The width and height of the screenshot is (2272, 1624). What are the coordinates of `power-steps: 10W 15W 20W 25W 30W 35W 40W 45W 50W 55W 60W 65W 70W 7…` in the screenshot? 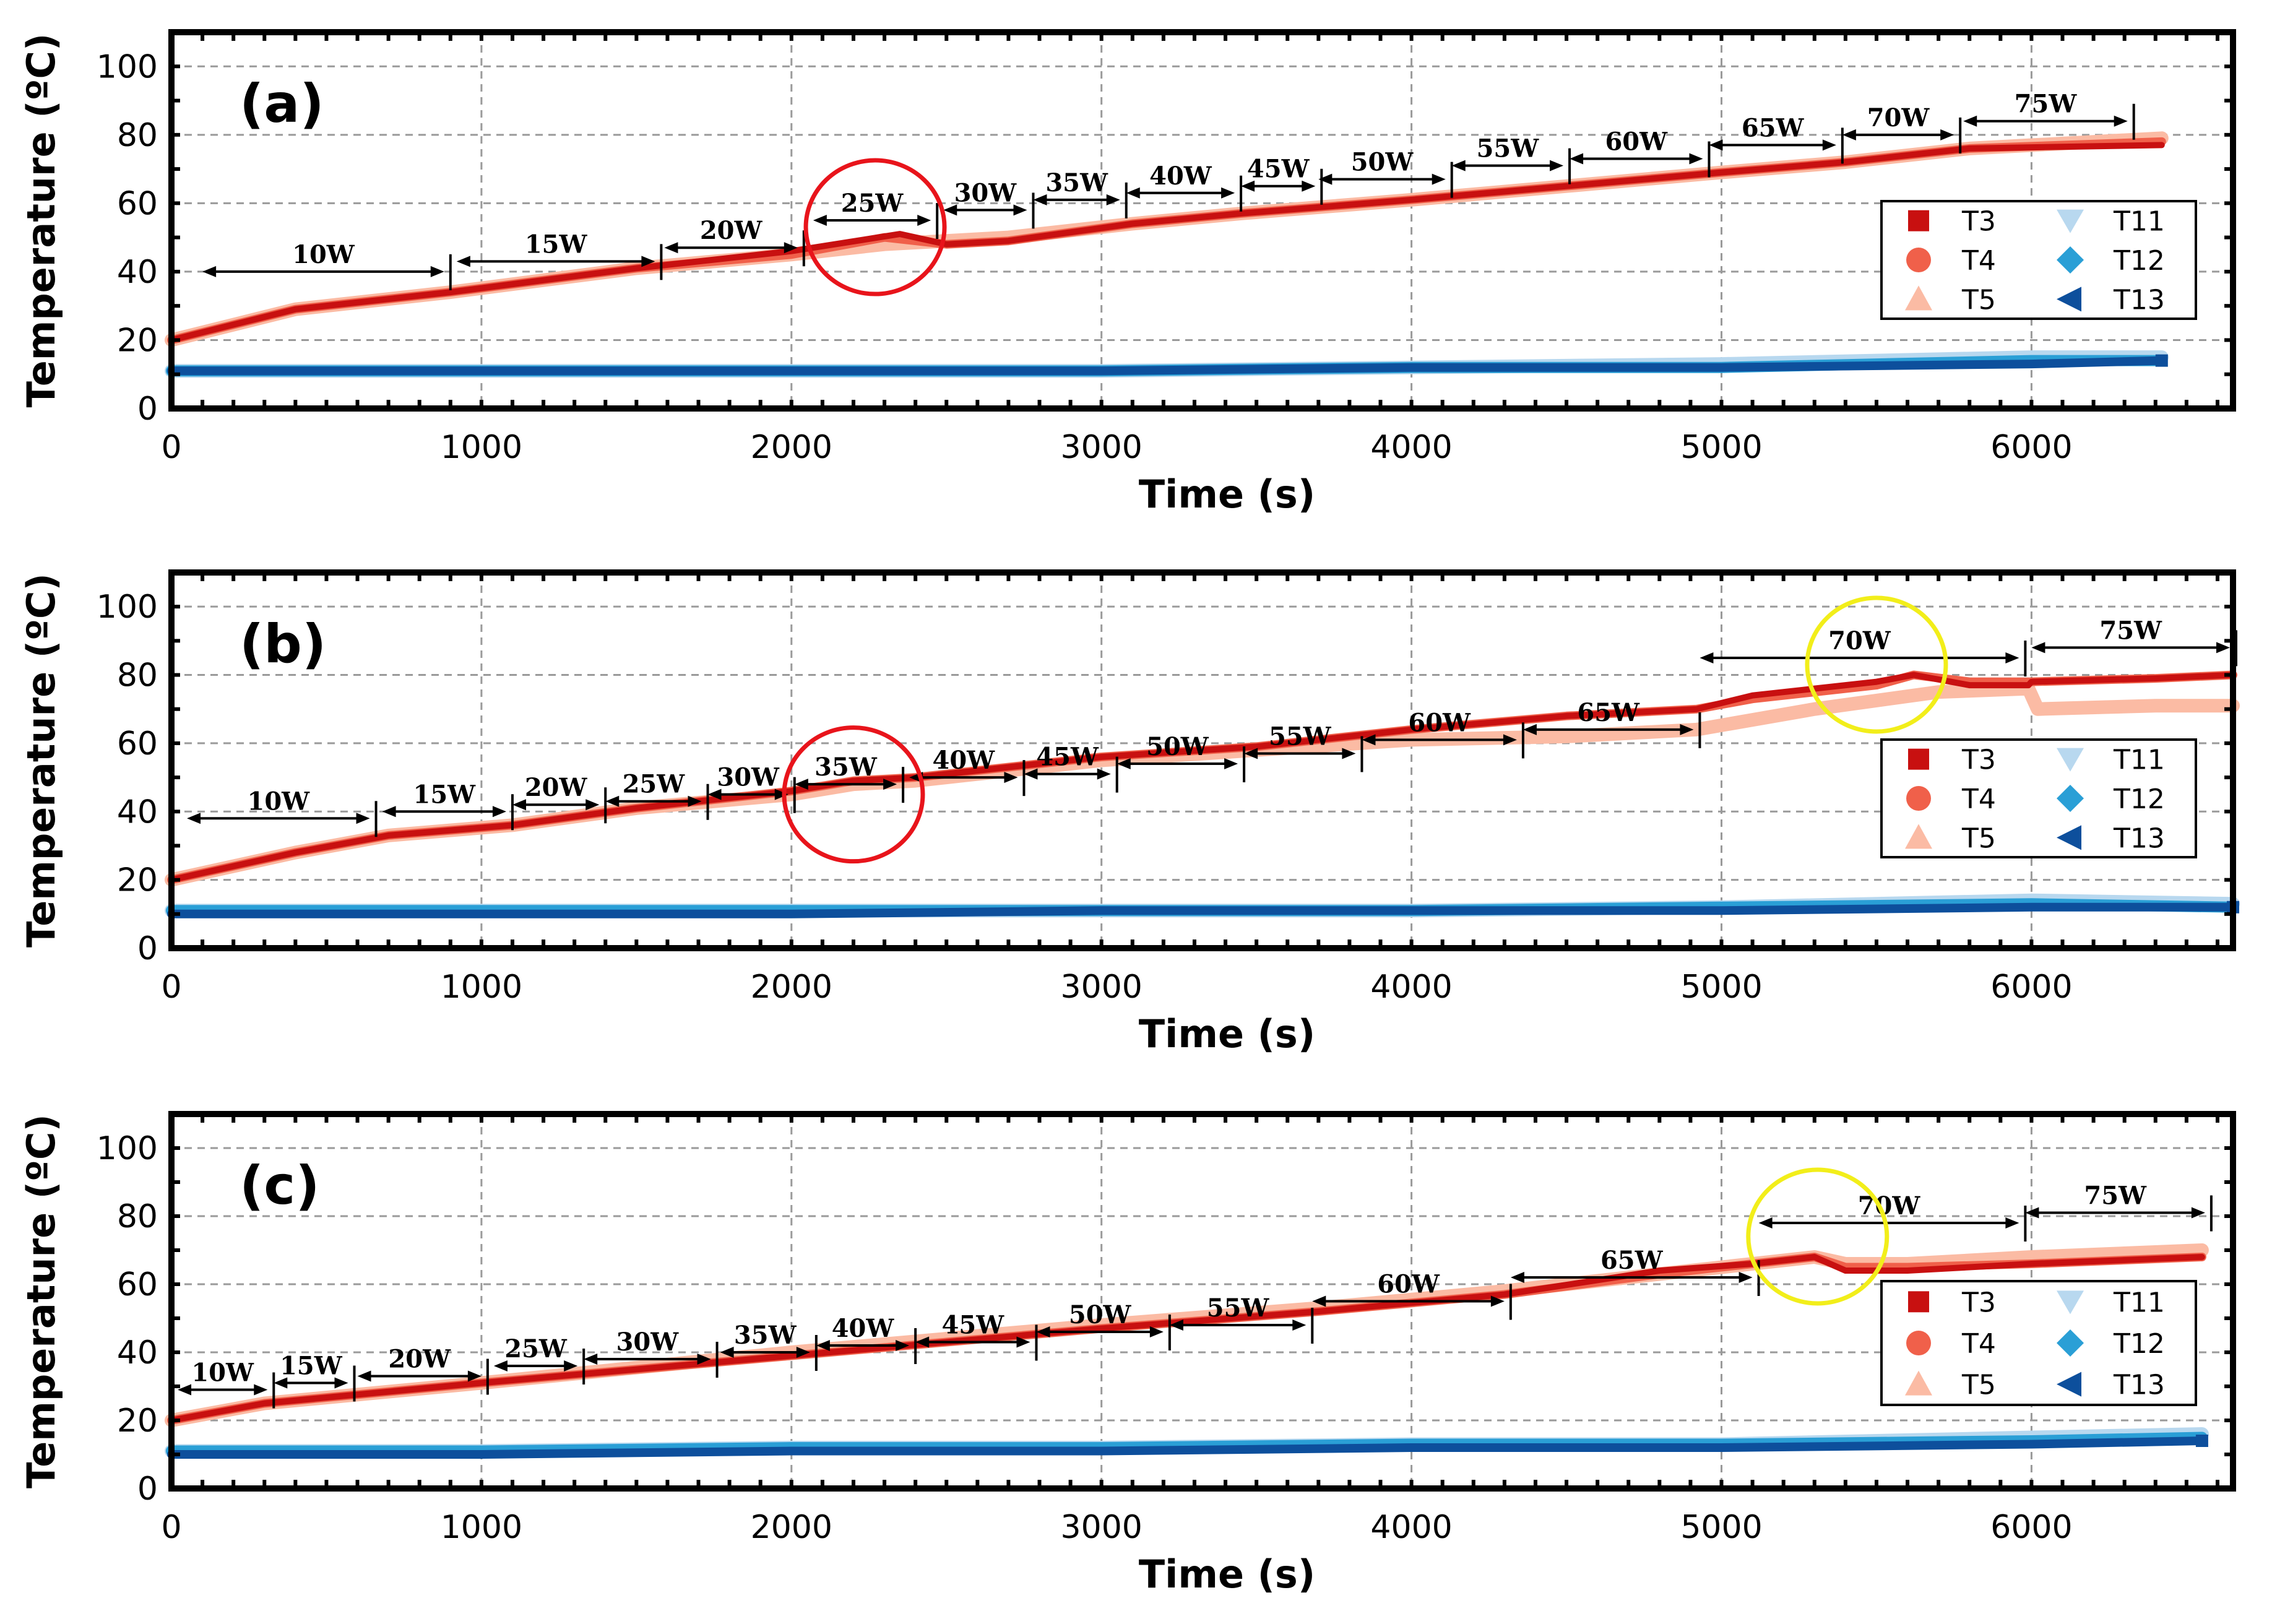 It's located at (1195, 1295).